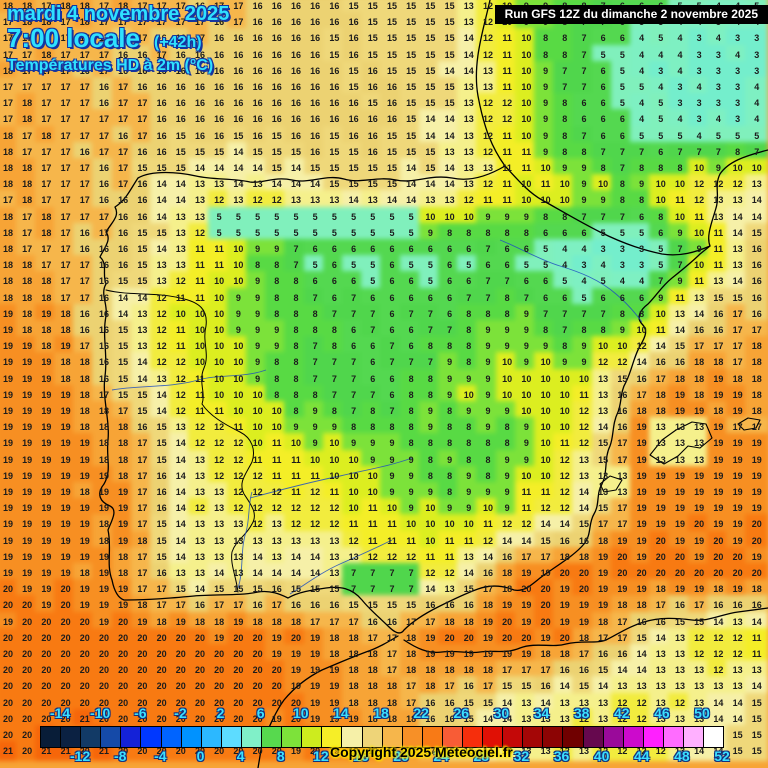  What do you see at coordinates (642, 248) in the screenshot?
I see `temp-value: 3` at bounding box center [642, 248].